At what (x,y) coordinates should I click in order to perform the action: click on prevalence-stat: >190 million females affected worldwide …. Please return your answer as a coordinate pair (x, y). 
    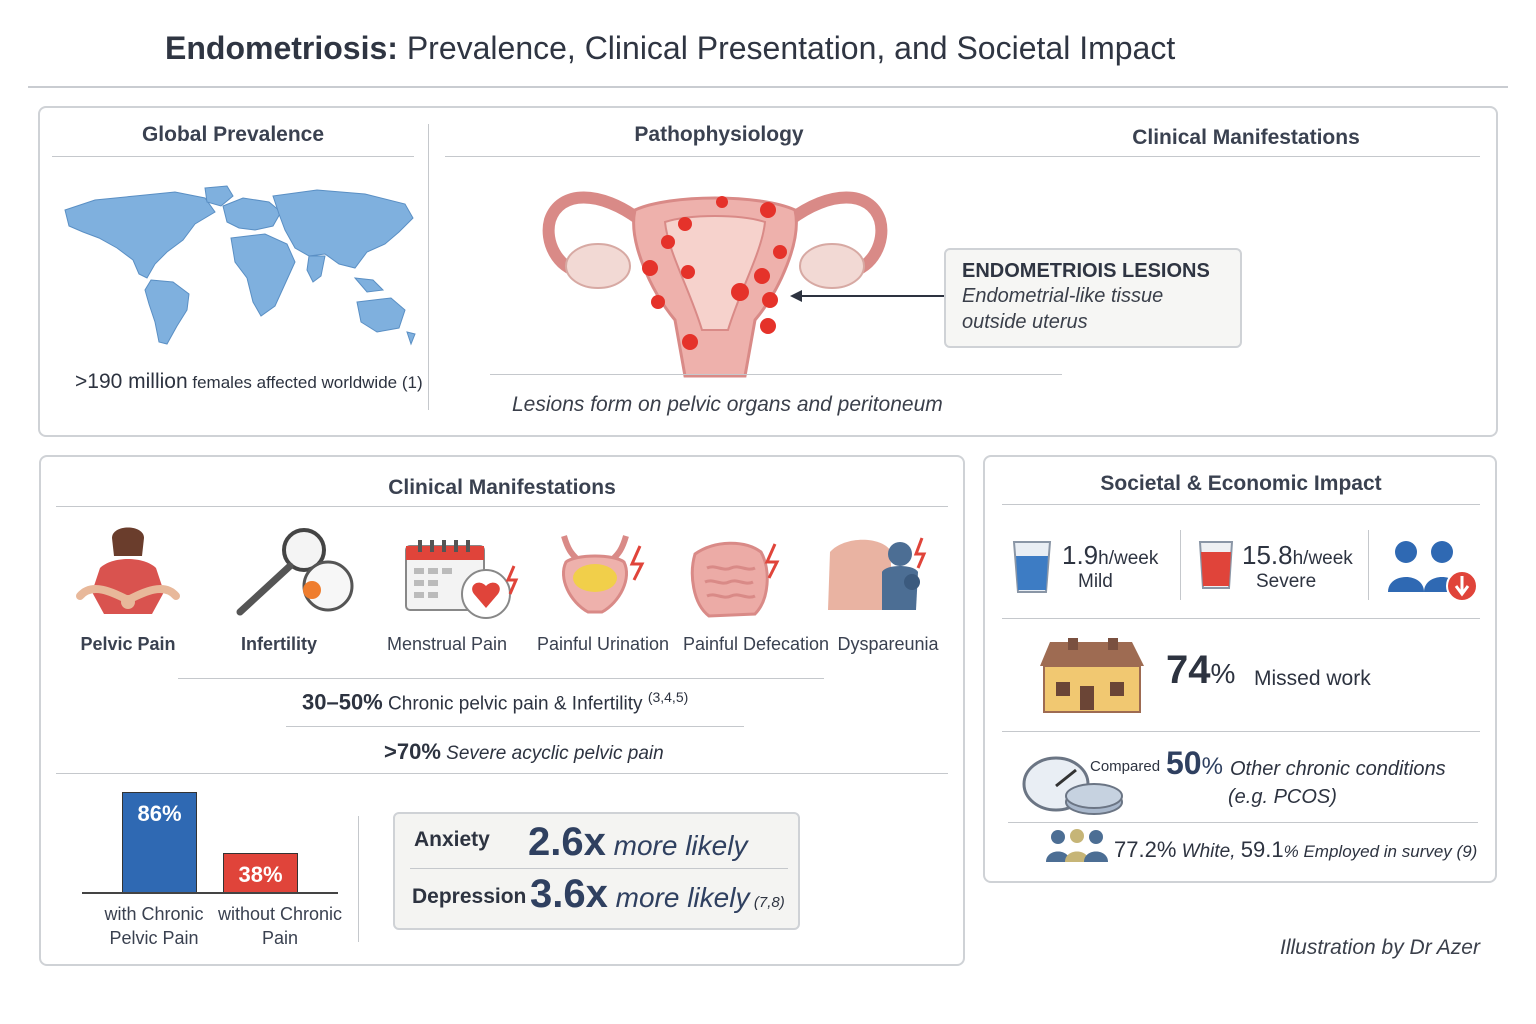
    Looking at the image, I should click on (249, 381).